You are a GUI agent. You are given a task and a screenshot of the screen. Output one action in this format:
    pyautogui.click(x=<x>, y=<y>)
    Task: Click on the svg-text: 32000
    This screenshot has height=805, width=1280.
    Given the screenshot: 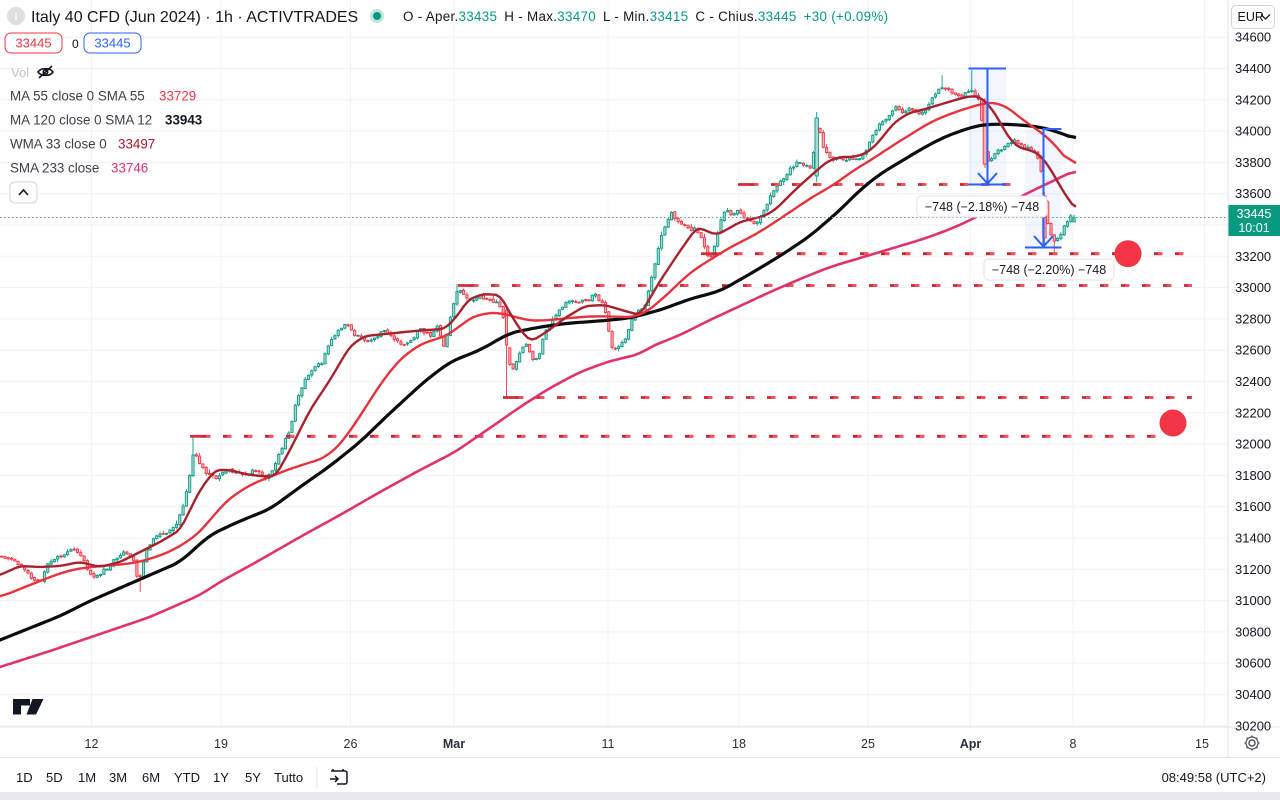 What is the action you would take?
    pyautogui.click(x=1253, y=444)
    